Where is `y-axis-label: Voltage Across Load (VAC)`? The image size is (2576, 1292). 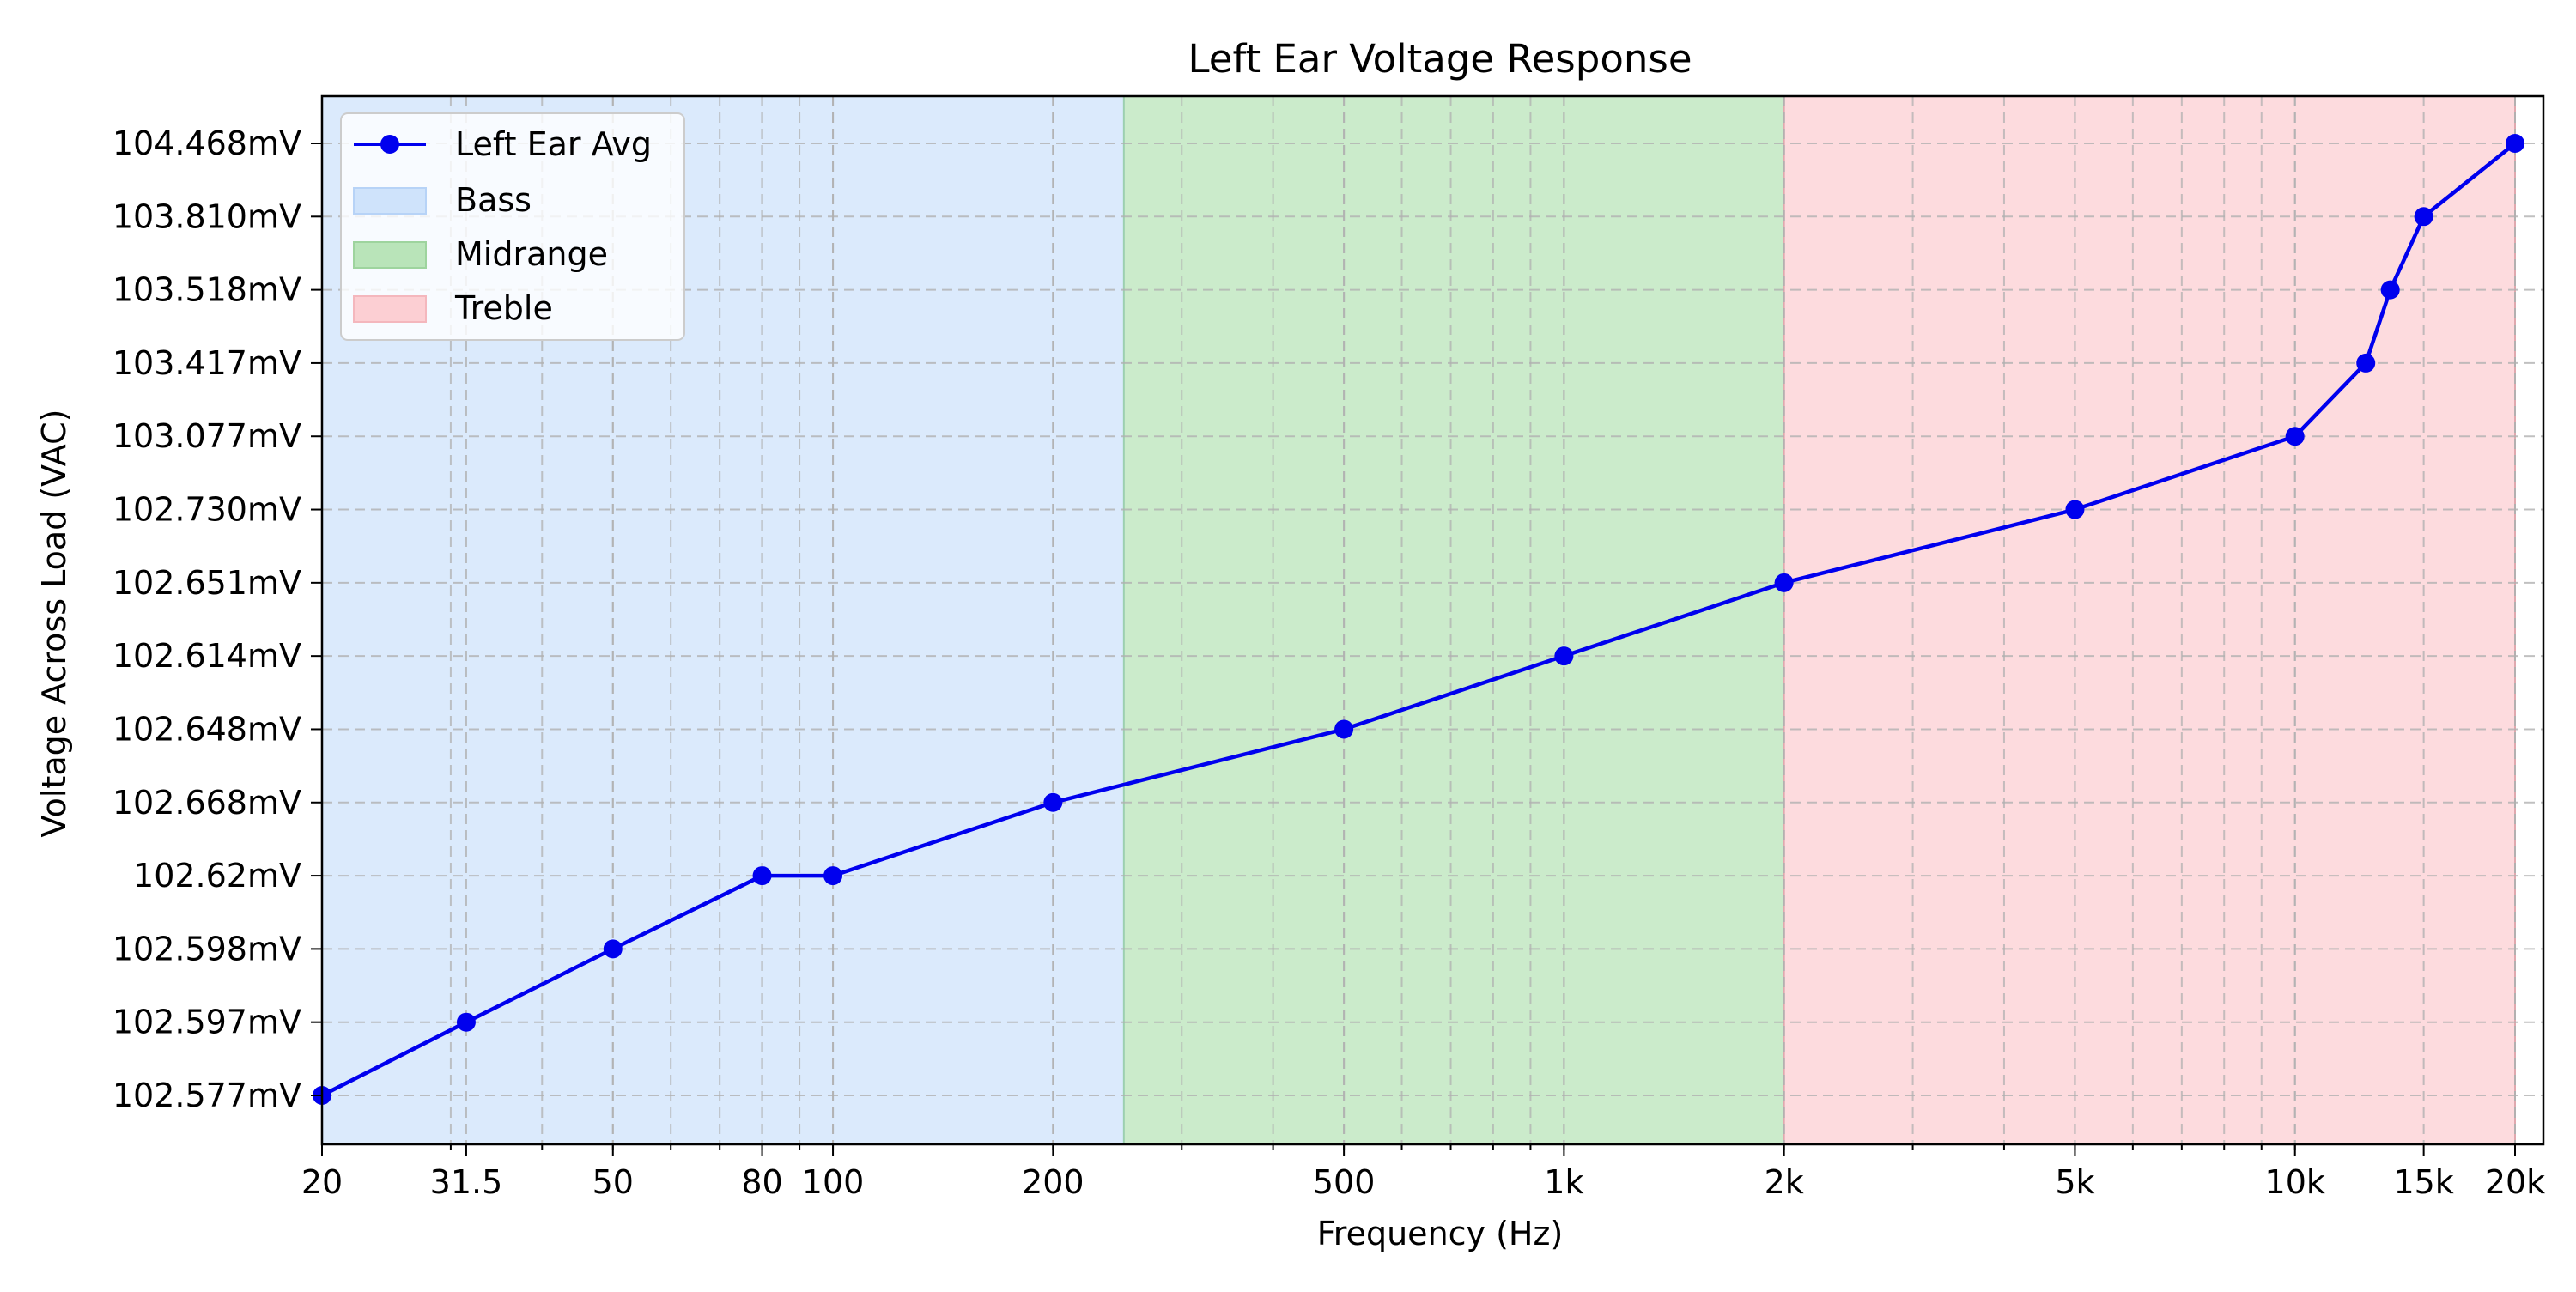
y-axis-label: Voltage Across Load (VAC) is located at coordinates (54, 623).